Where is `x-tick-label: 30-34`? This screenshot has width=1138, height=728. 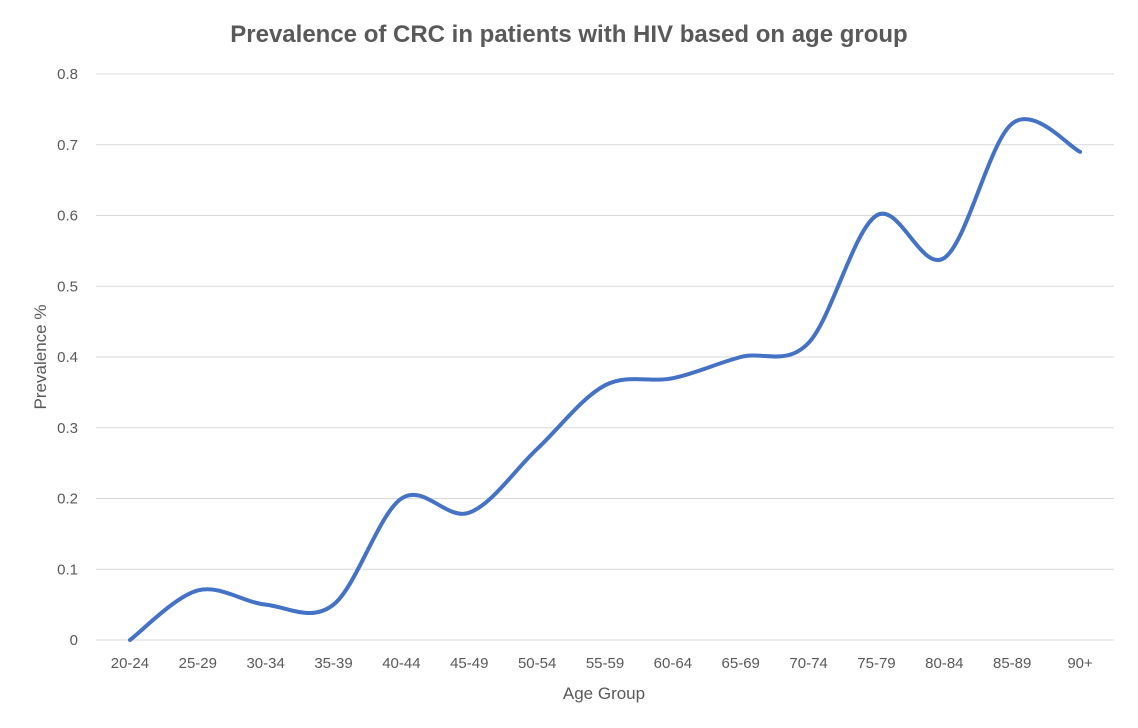 x-tick-label: 30-34 is located at coordinates (265, 663).